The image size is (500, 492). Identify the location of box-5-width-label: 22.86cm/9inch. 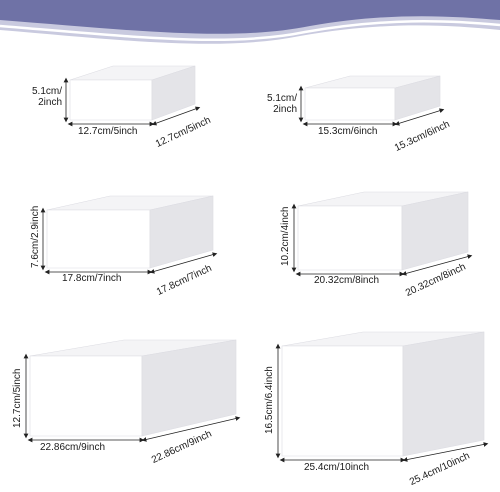
(73, 447).